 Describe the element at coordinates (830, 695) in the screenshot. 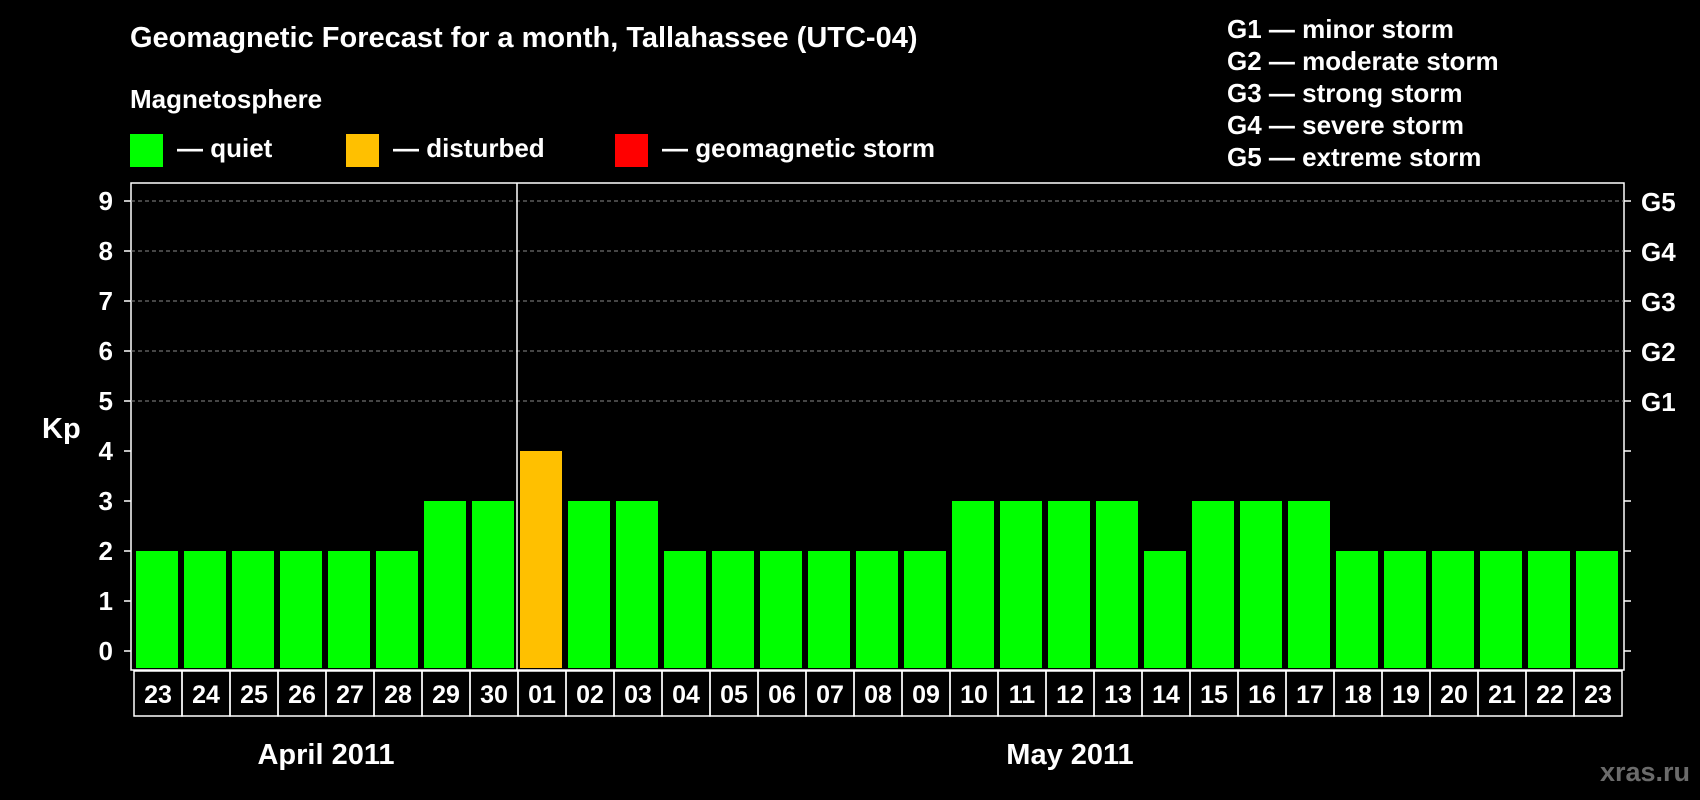

I see `day-label: 07` at that location.